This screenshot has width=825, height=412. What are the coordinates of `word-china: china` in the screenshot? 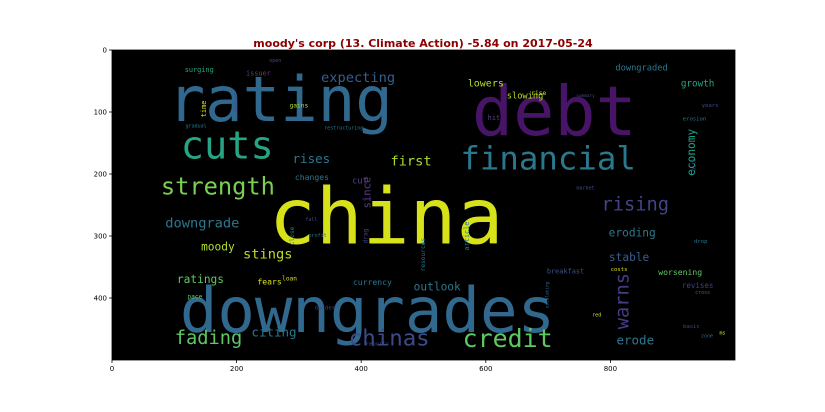 It's located at (386, 217).